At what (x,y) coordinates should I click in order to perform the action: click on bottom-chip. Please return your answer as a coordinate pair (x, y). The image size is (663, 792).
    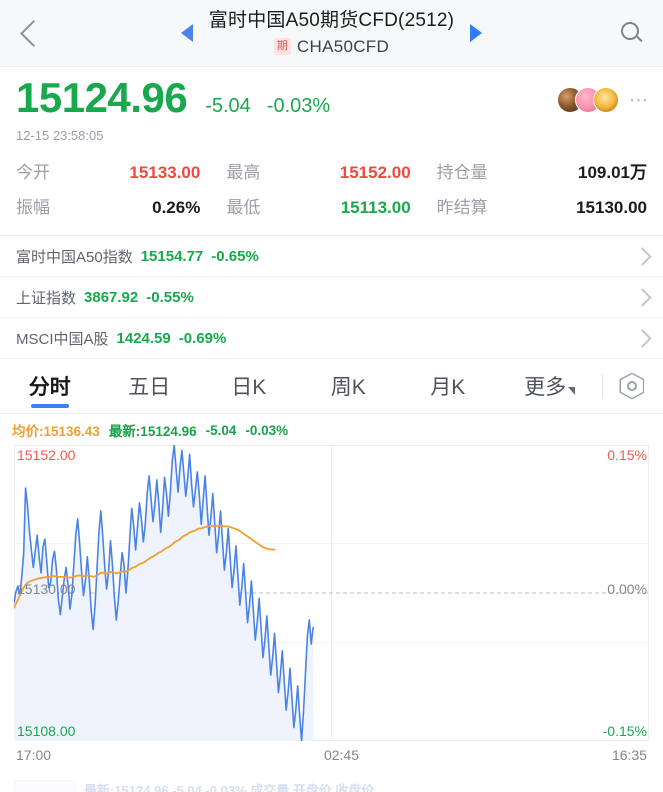
    Looking at the image, I should click on (45, 786).